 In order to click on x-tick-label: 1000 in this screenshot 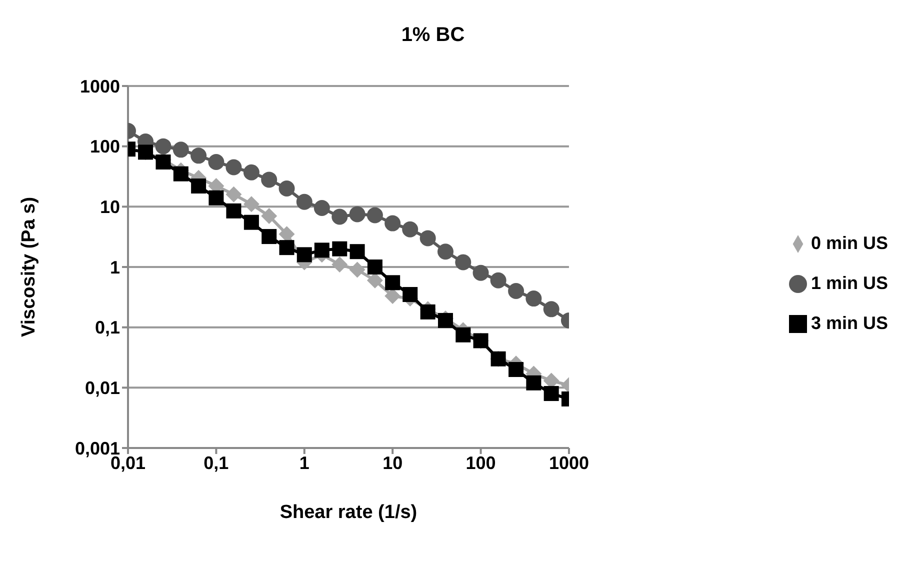, I will do `click(568, 462)`.